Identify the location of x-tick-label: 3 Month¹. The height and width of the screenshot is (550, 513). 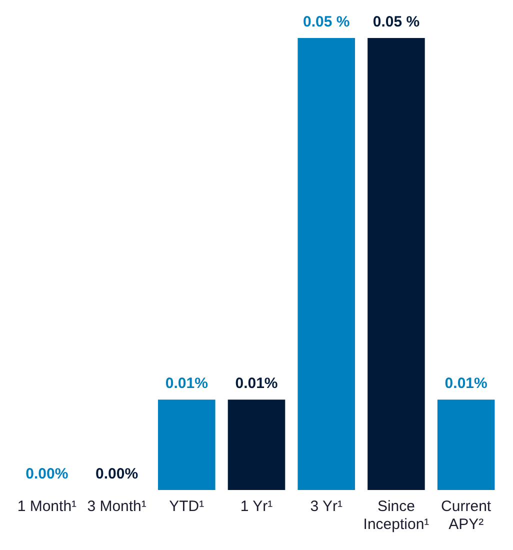
(116, 507).